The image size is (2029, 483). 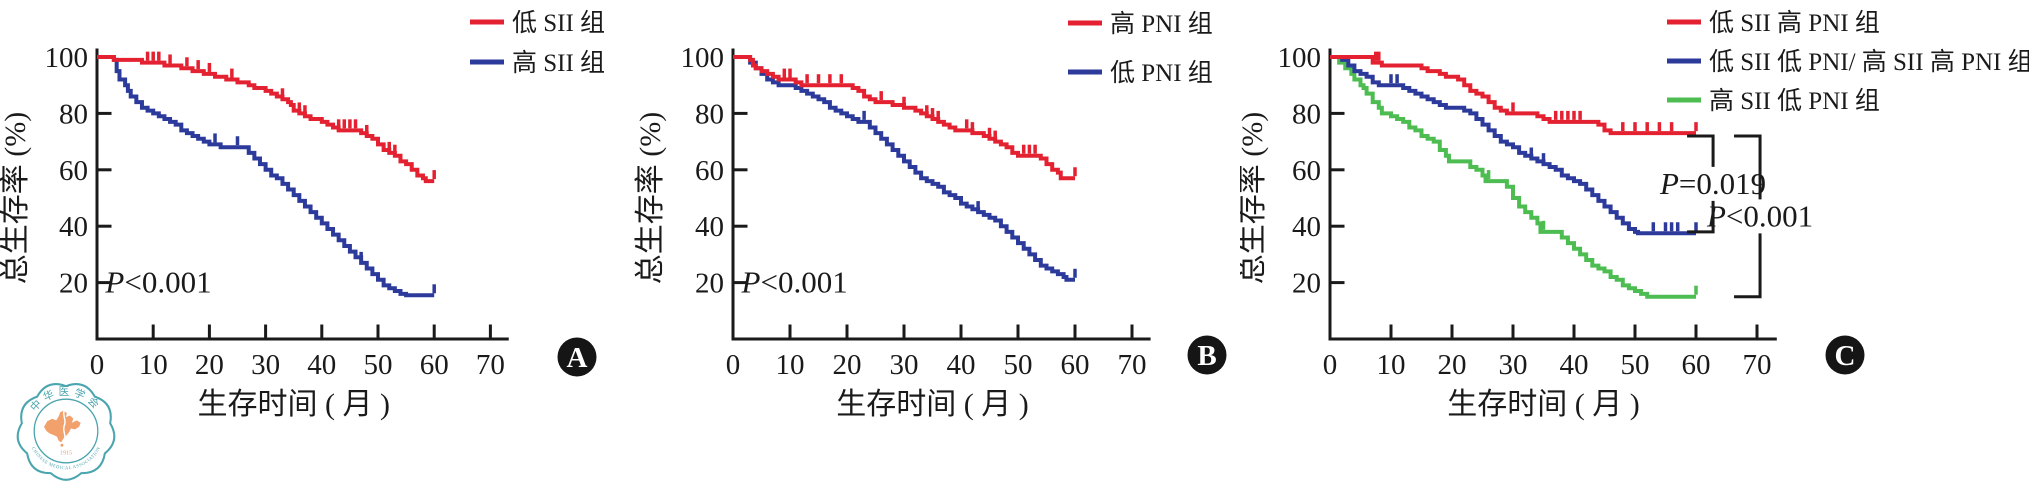 I want to click on legend-label-low-pni-group: 低 PNI 组, so click(x=1161, y=73).